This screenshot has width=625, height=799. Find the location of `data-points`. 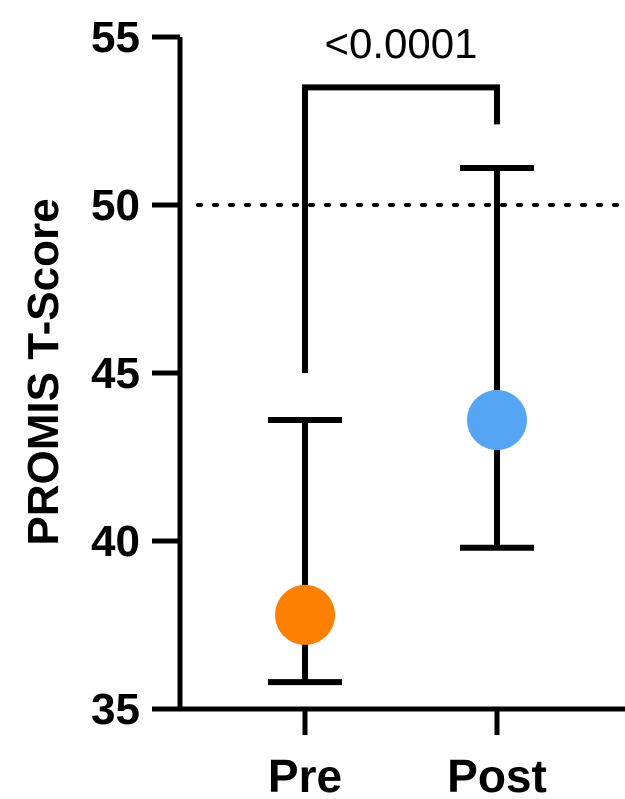

data-points is located at coordinates (401, 517).